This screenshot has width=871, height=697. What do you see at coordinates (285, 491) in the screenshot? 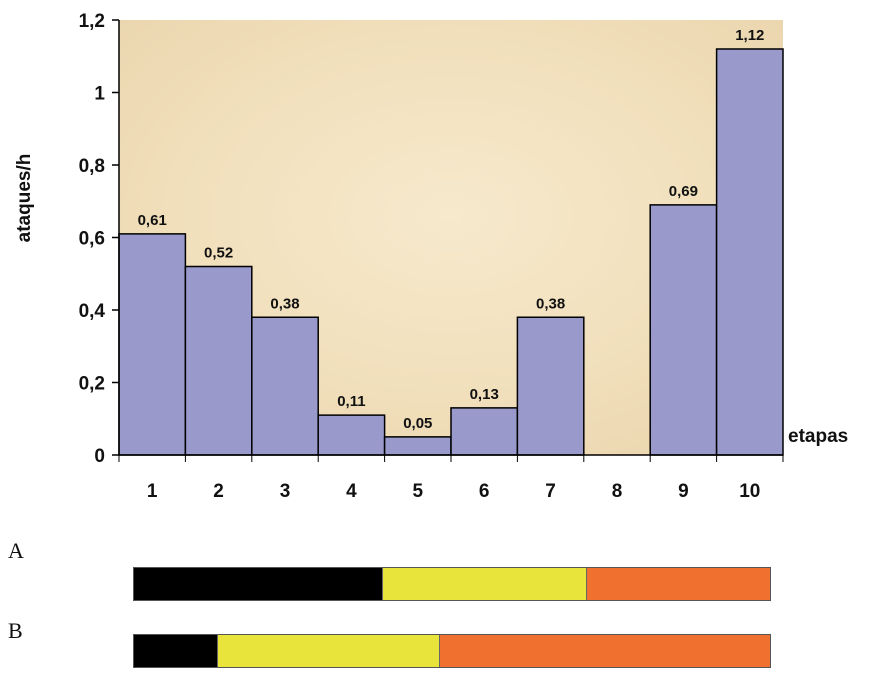
I see `x-tick-label-3: 3` at bounding box center [285, 491].